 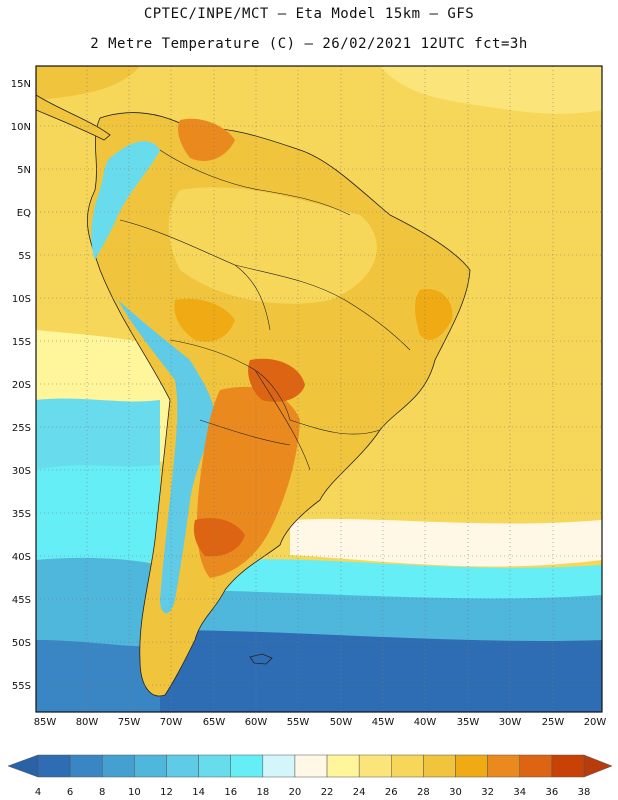 What do you see at coordinates (24, 170) in the screenshot?
I see `lat-label: 5N` at bounding box center [24, 170].